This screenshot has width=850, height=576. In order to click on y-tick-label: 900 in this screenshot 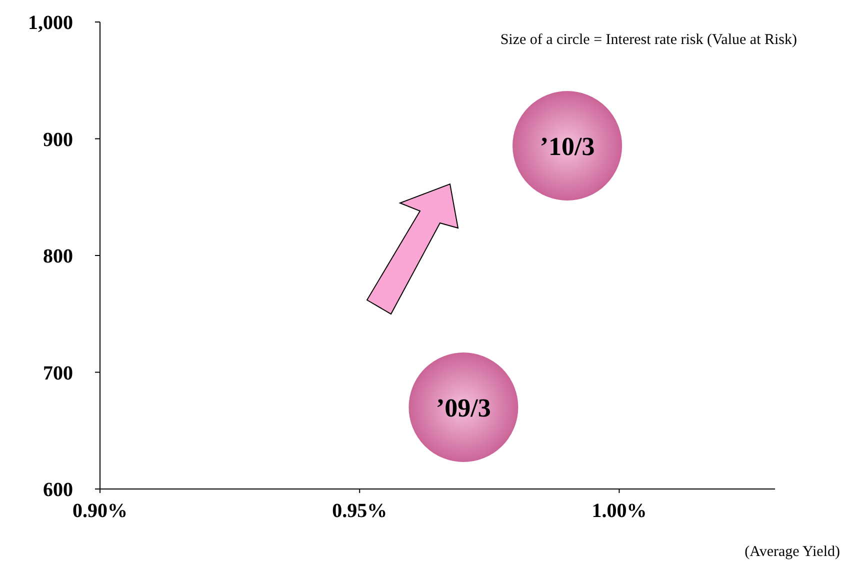, I will do `click(58, 139)`.